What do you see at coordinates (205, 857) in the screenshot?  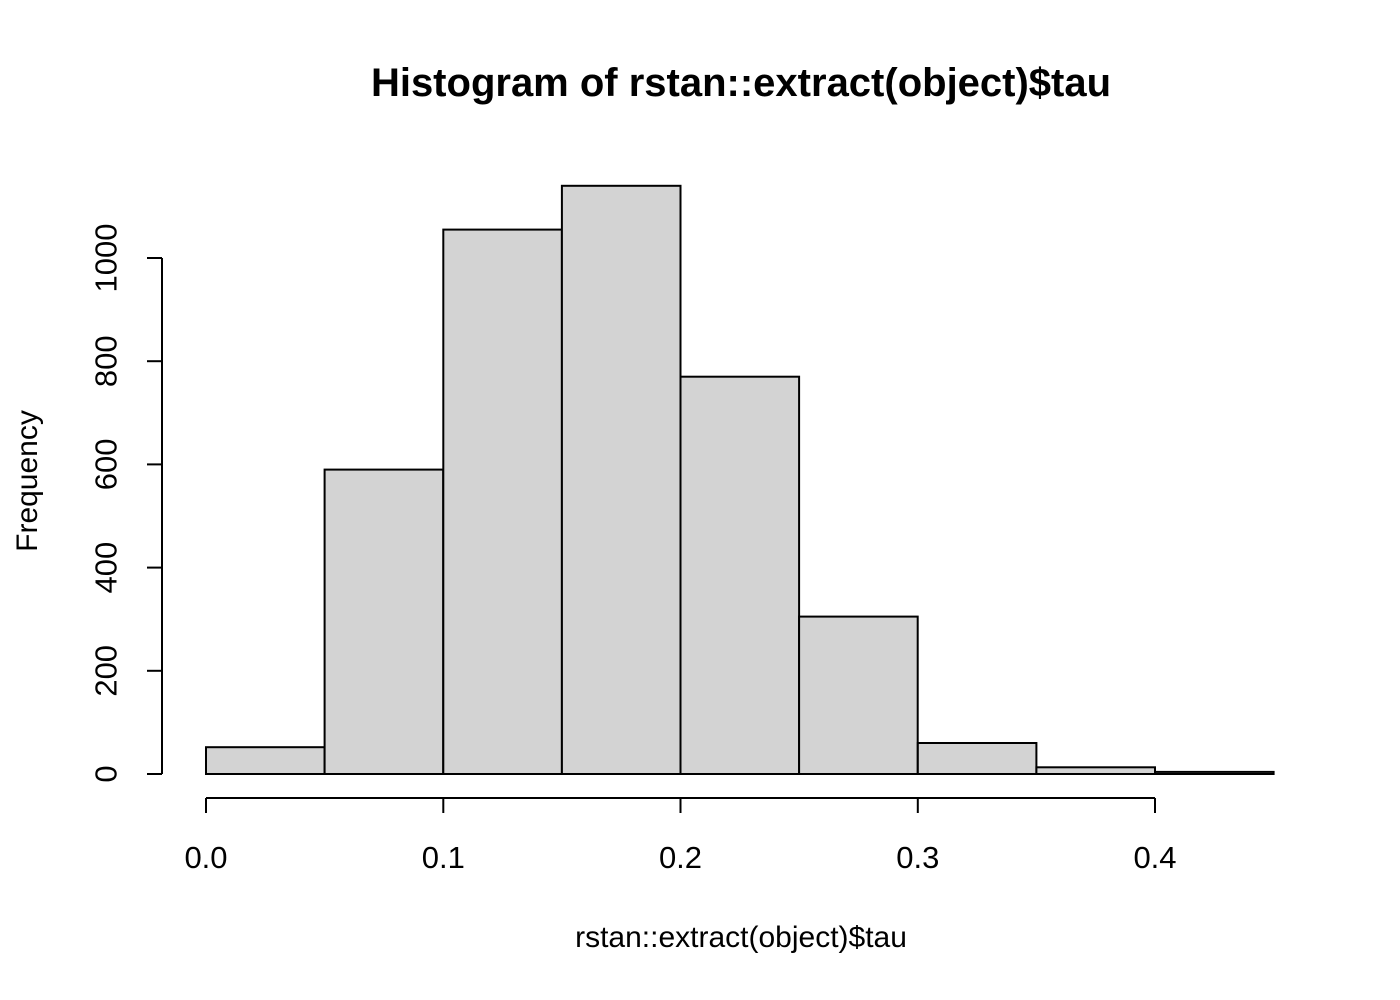 I see `x-tick-label: 0.0` at bounding box center [205, 857].